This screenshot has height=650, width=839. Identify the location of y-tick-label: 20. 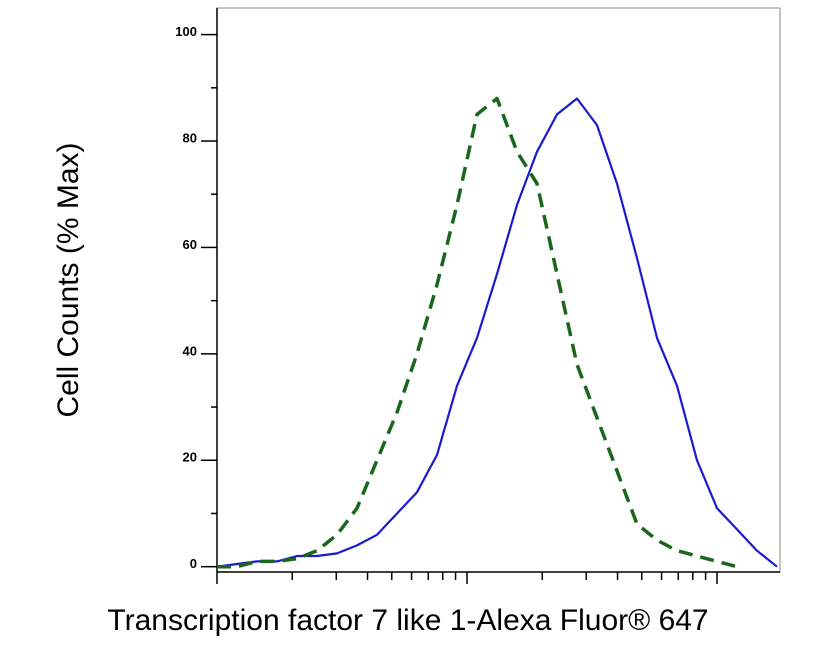
(190, 457).